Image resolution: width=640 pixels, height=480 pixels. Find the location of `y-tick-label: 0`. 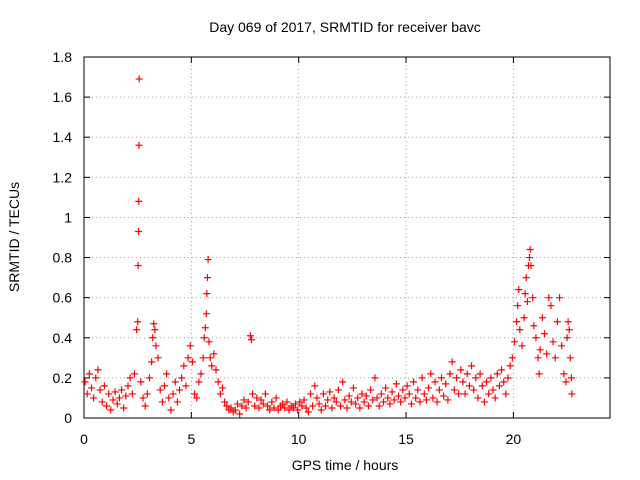

y-tick-label: 0 is located at coordinates (68, 418).